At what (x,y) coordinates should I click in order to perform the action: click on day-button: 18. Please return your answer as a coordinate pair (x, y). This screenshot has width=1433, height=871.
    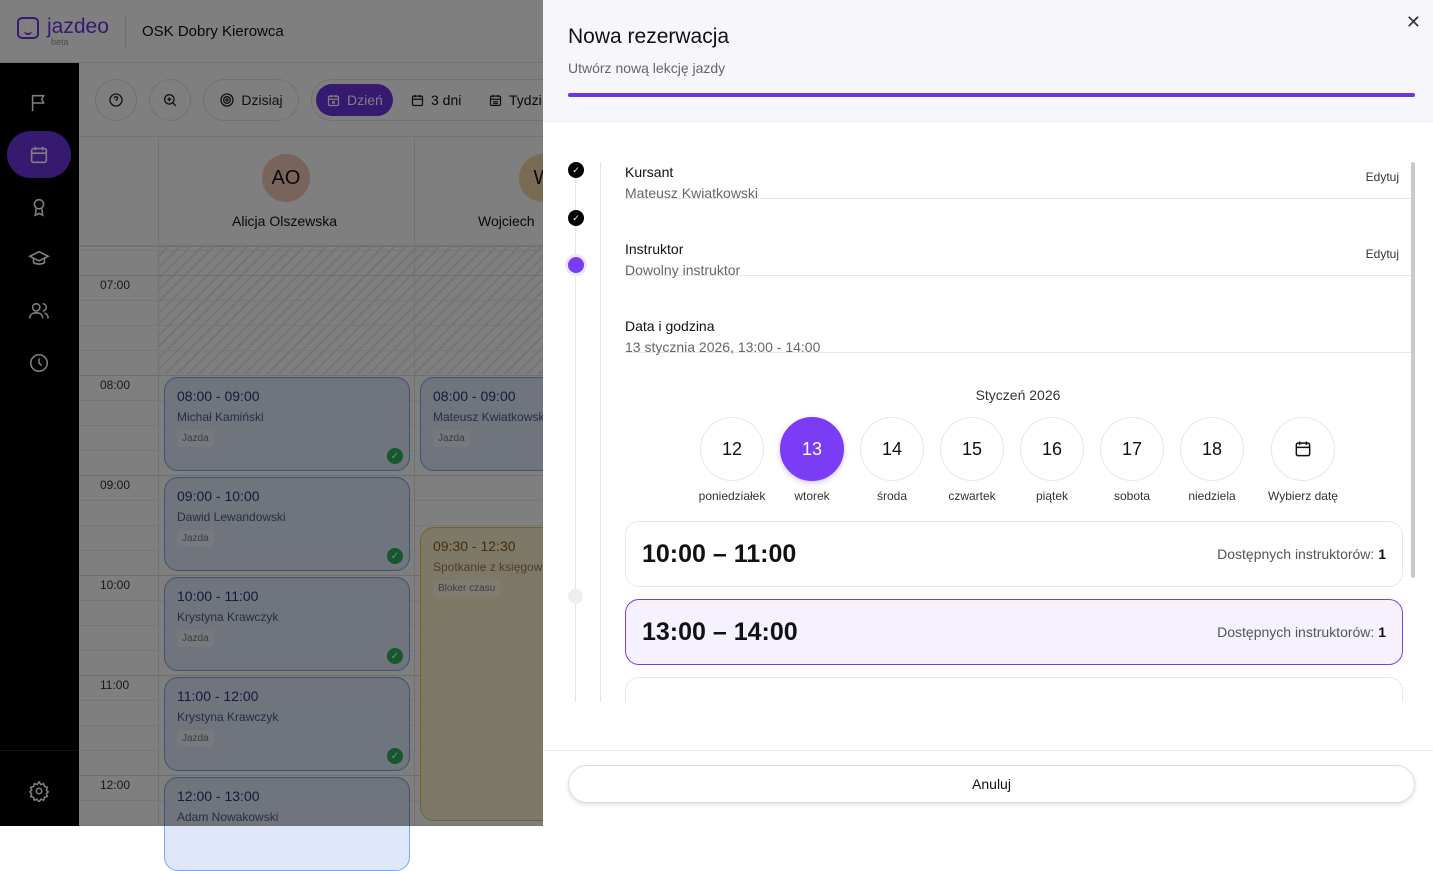
    Looking at the image, I should click on (1212, 449).